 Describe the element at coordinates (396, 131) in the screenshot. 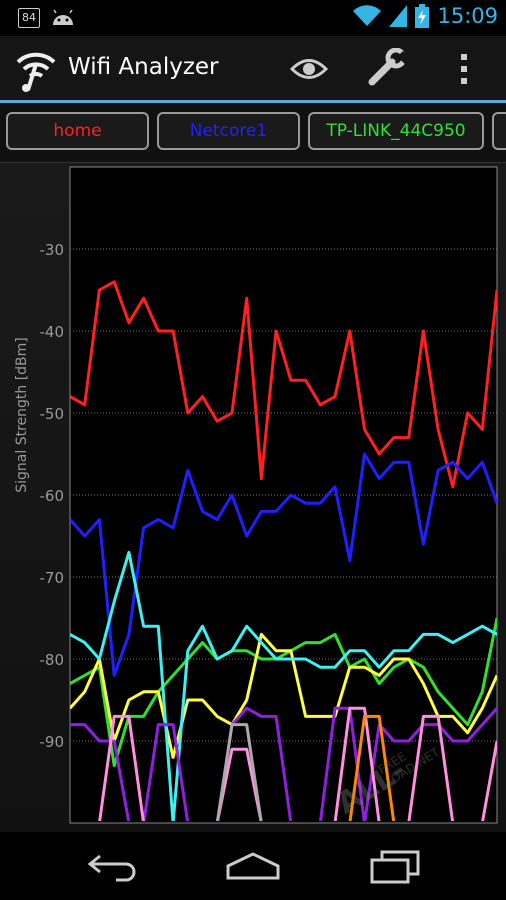

I see `tab-tp-link: TP-LINK_44C950` at that location.